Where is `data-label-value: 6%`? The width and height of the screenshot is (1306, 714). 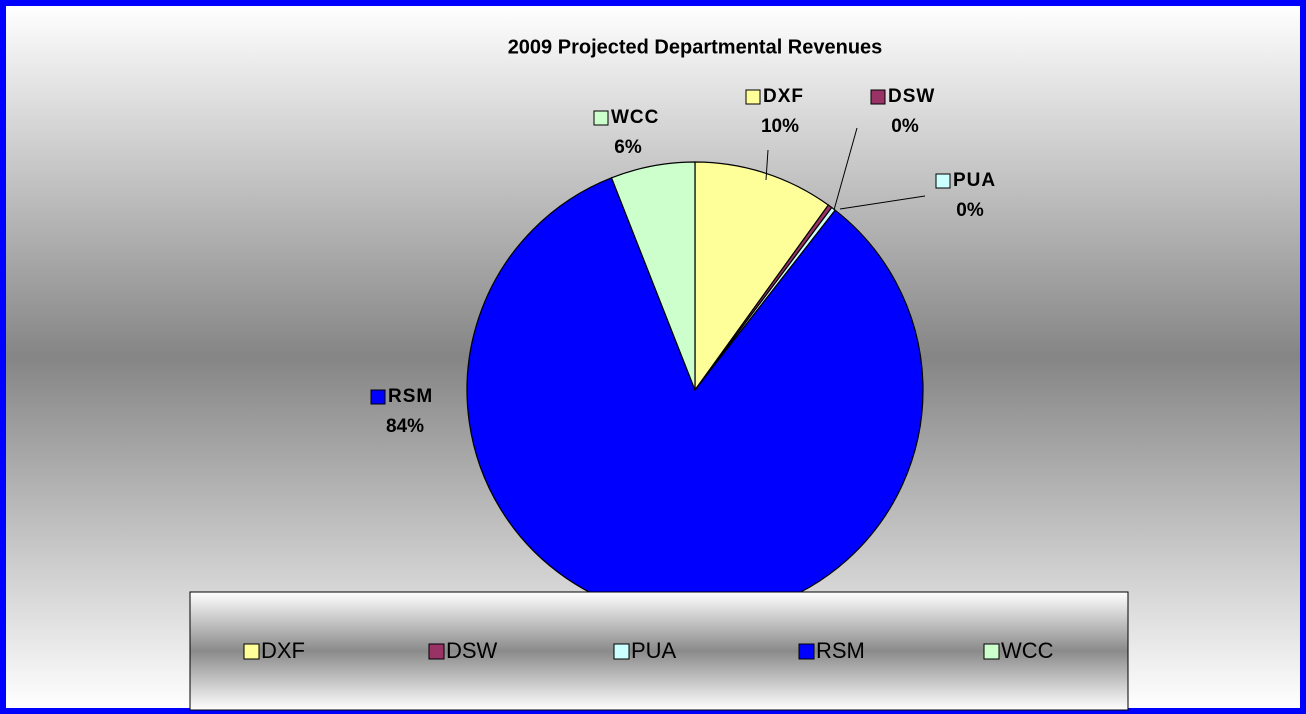 data-label-value: 6% is located at coordinates (628, 147).